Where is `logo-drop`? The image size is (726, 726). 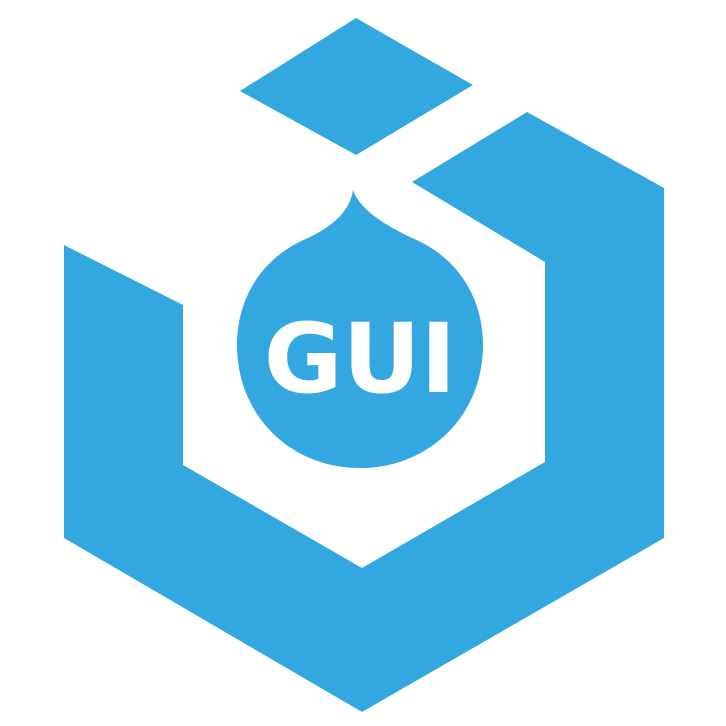
logo-drop is located at coordinates (360, 329).